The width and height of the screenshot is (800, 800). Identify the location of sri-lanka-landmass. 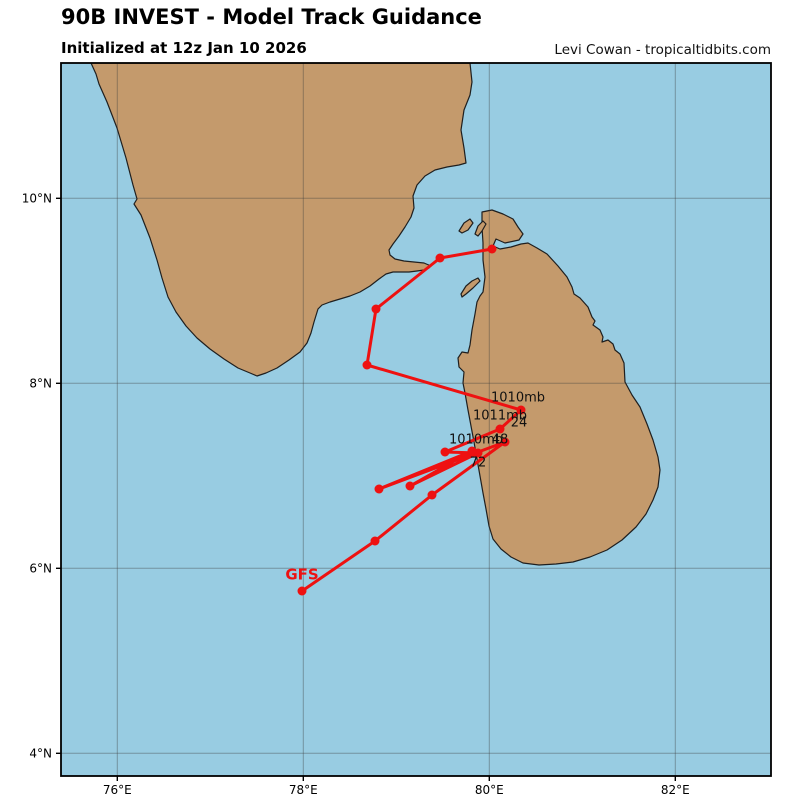
(559, 387).